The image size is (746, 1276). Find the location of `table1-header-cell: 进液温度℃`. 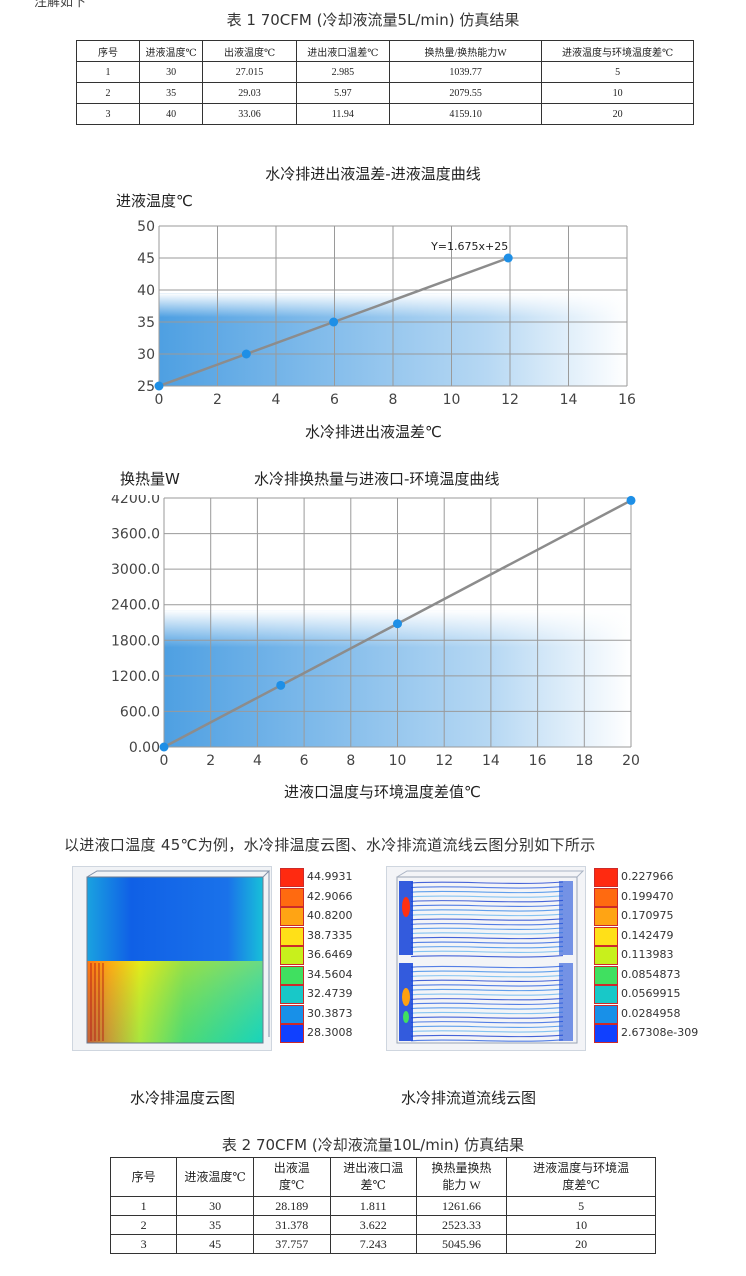

table1-header-cell: 进液温度℃ is located at coordinates (171, 51).